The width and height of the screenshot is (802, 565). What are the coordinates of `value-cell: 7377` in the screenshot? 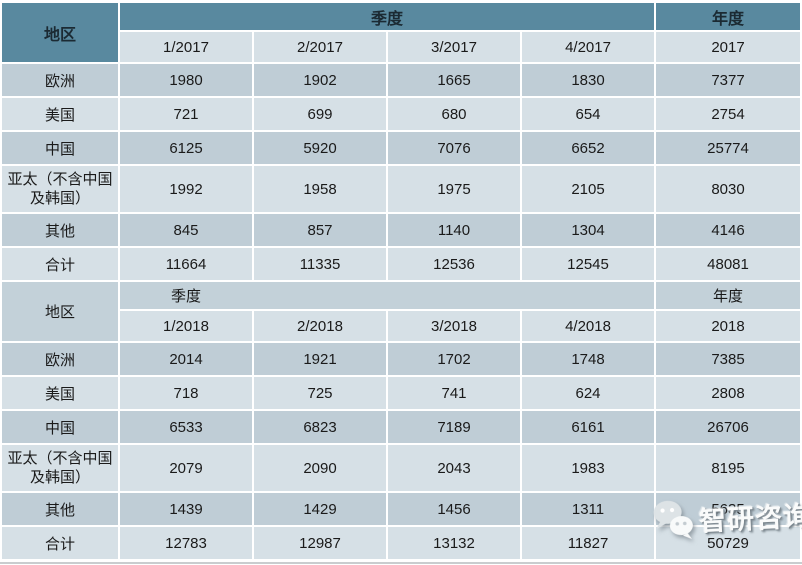 It's located at (728, 80).